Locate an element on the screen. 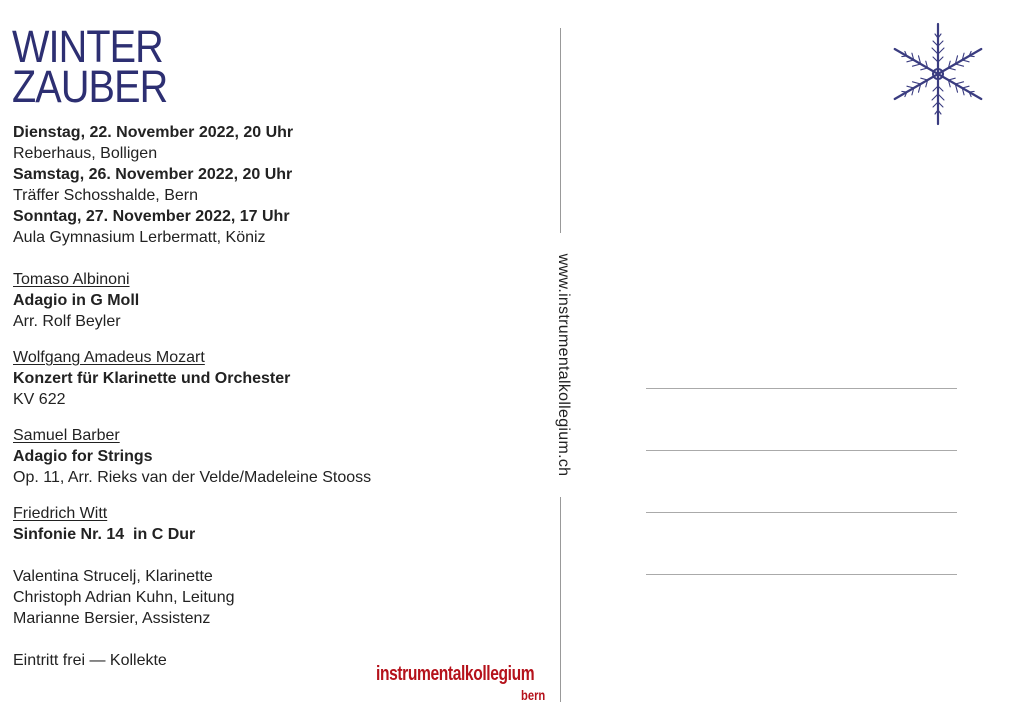 The image size is (1024, 705). composer-1: Tomaso Albinoni is located at coordinates (71, 279).